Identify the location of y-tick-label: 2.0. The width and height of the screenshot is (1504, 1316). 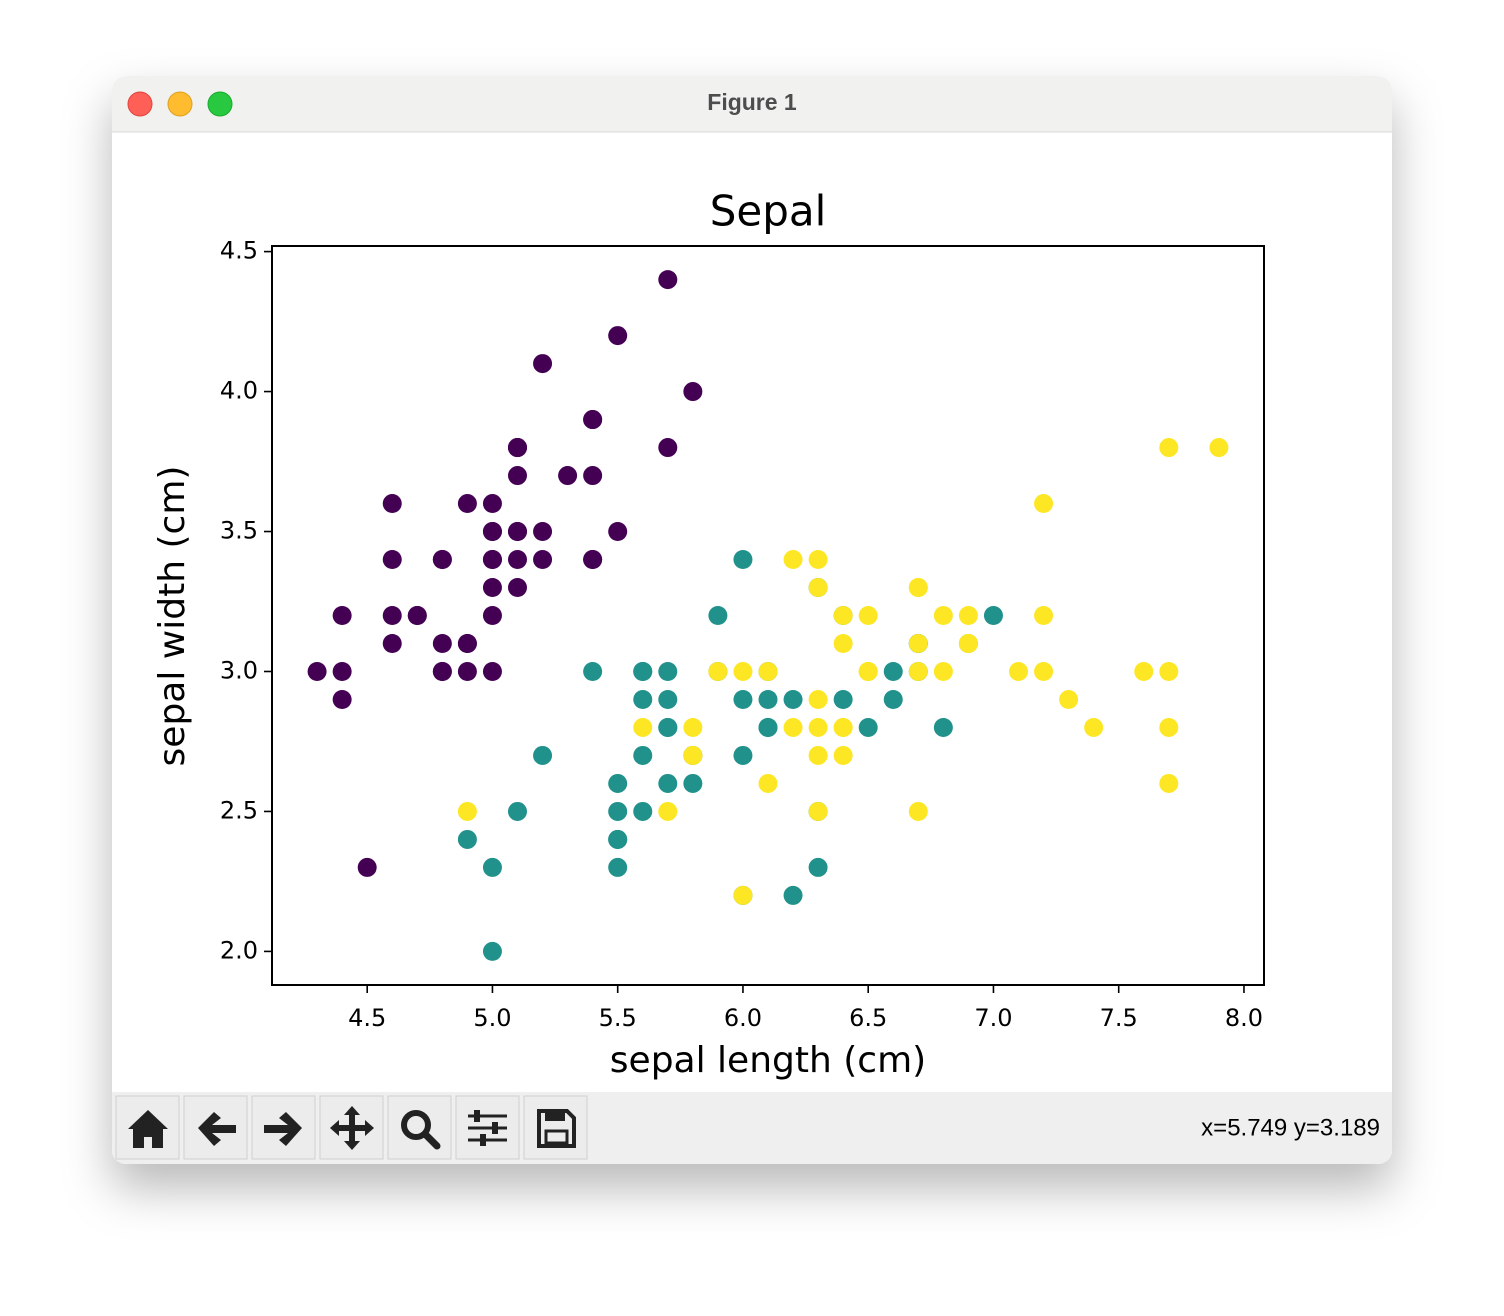
(239, 950).